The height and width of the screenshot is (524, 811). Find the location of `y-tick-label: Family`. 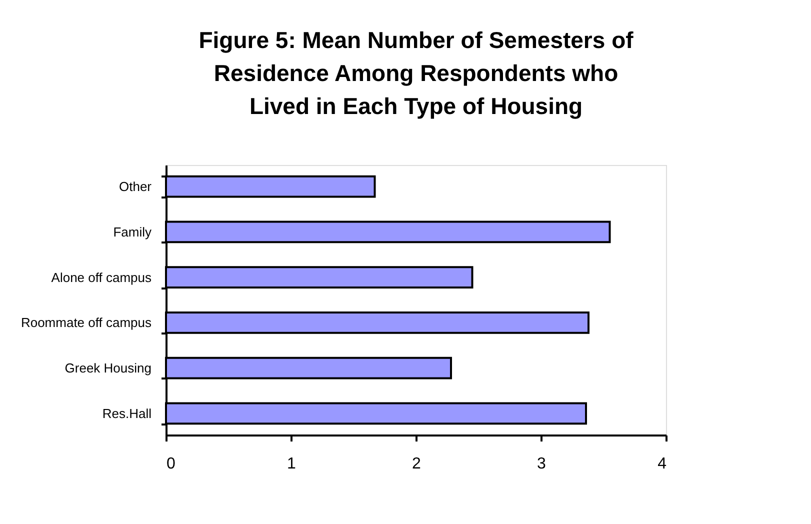

y-tick-label: Family is located at coordinates (132, 232).